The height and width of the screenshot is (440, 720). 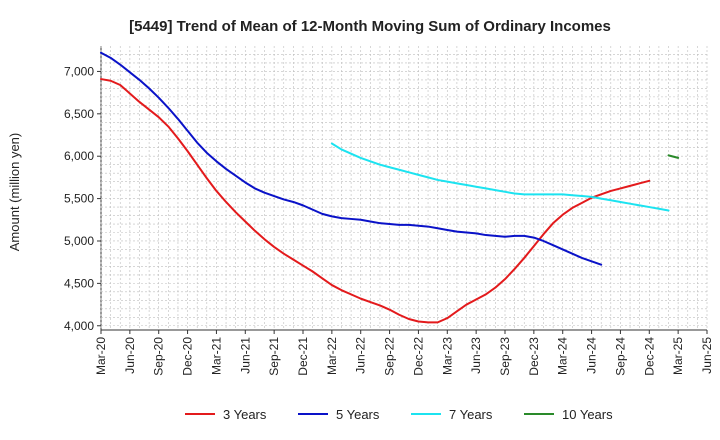 What do you see at coordinates (390, 356) in the screenshot?
I see `x-tick-label: Sep-22` at bounding box center [390, 356].